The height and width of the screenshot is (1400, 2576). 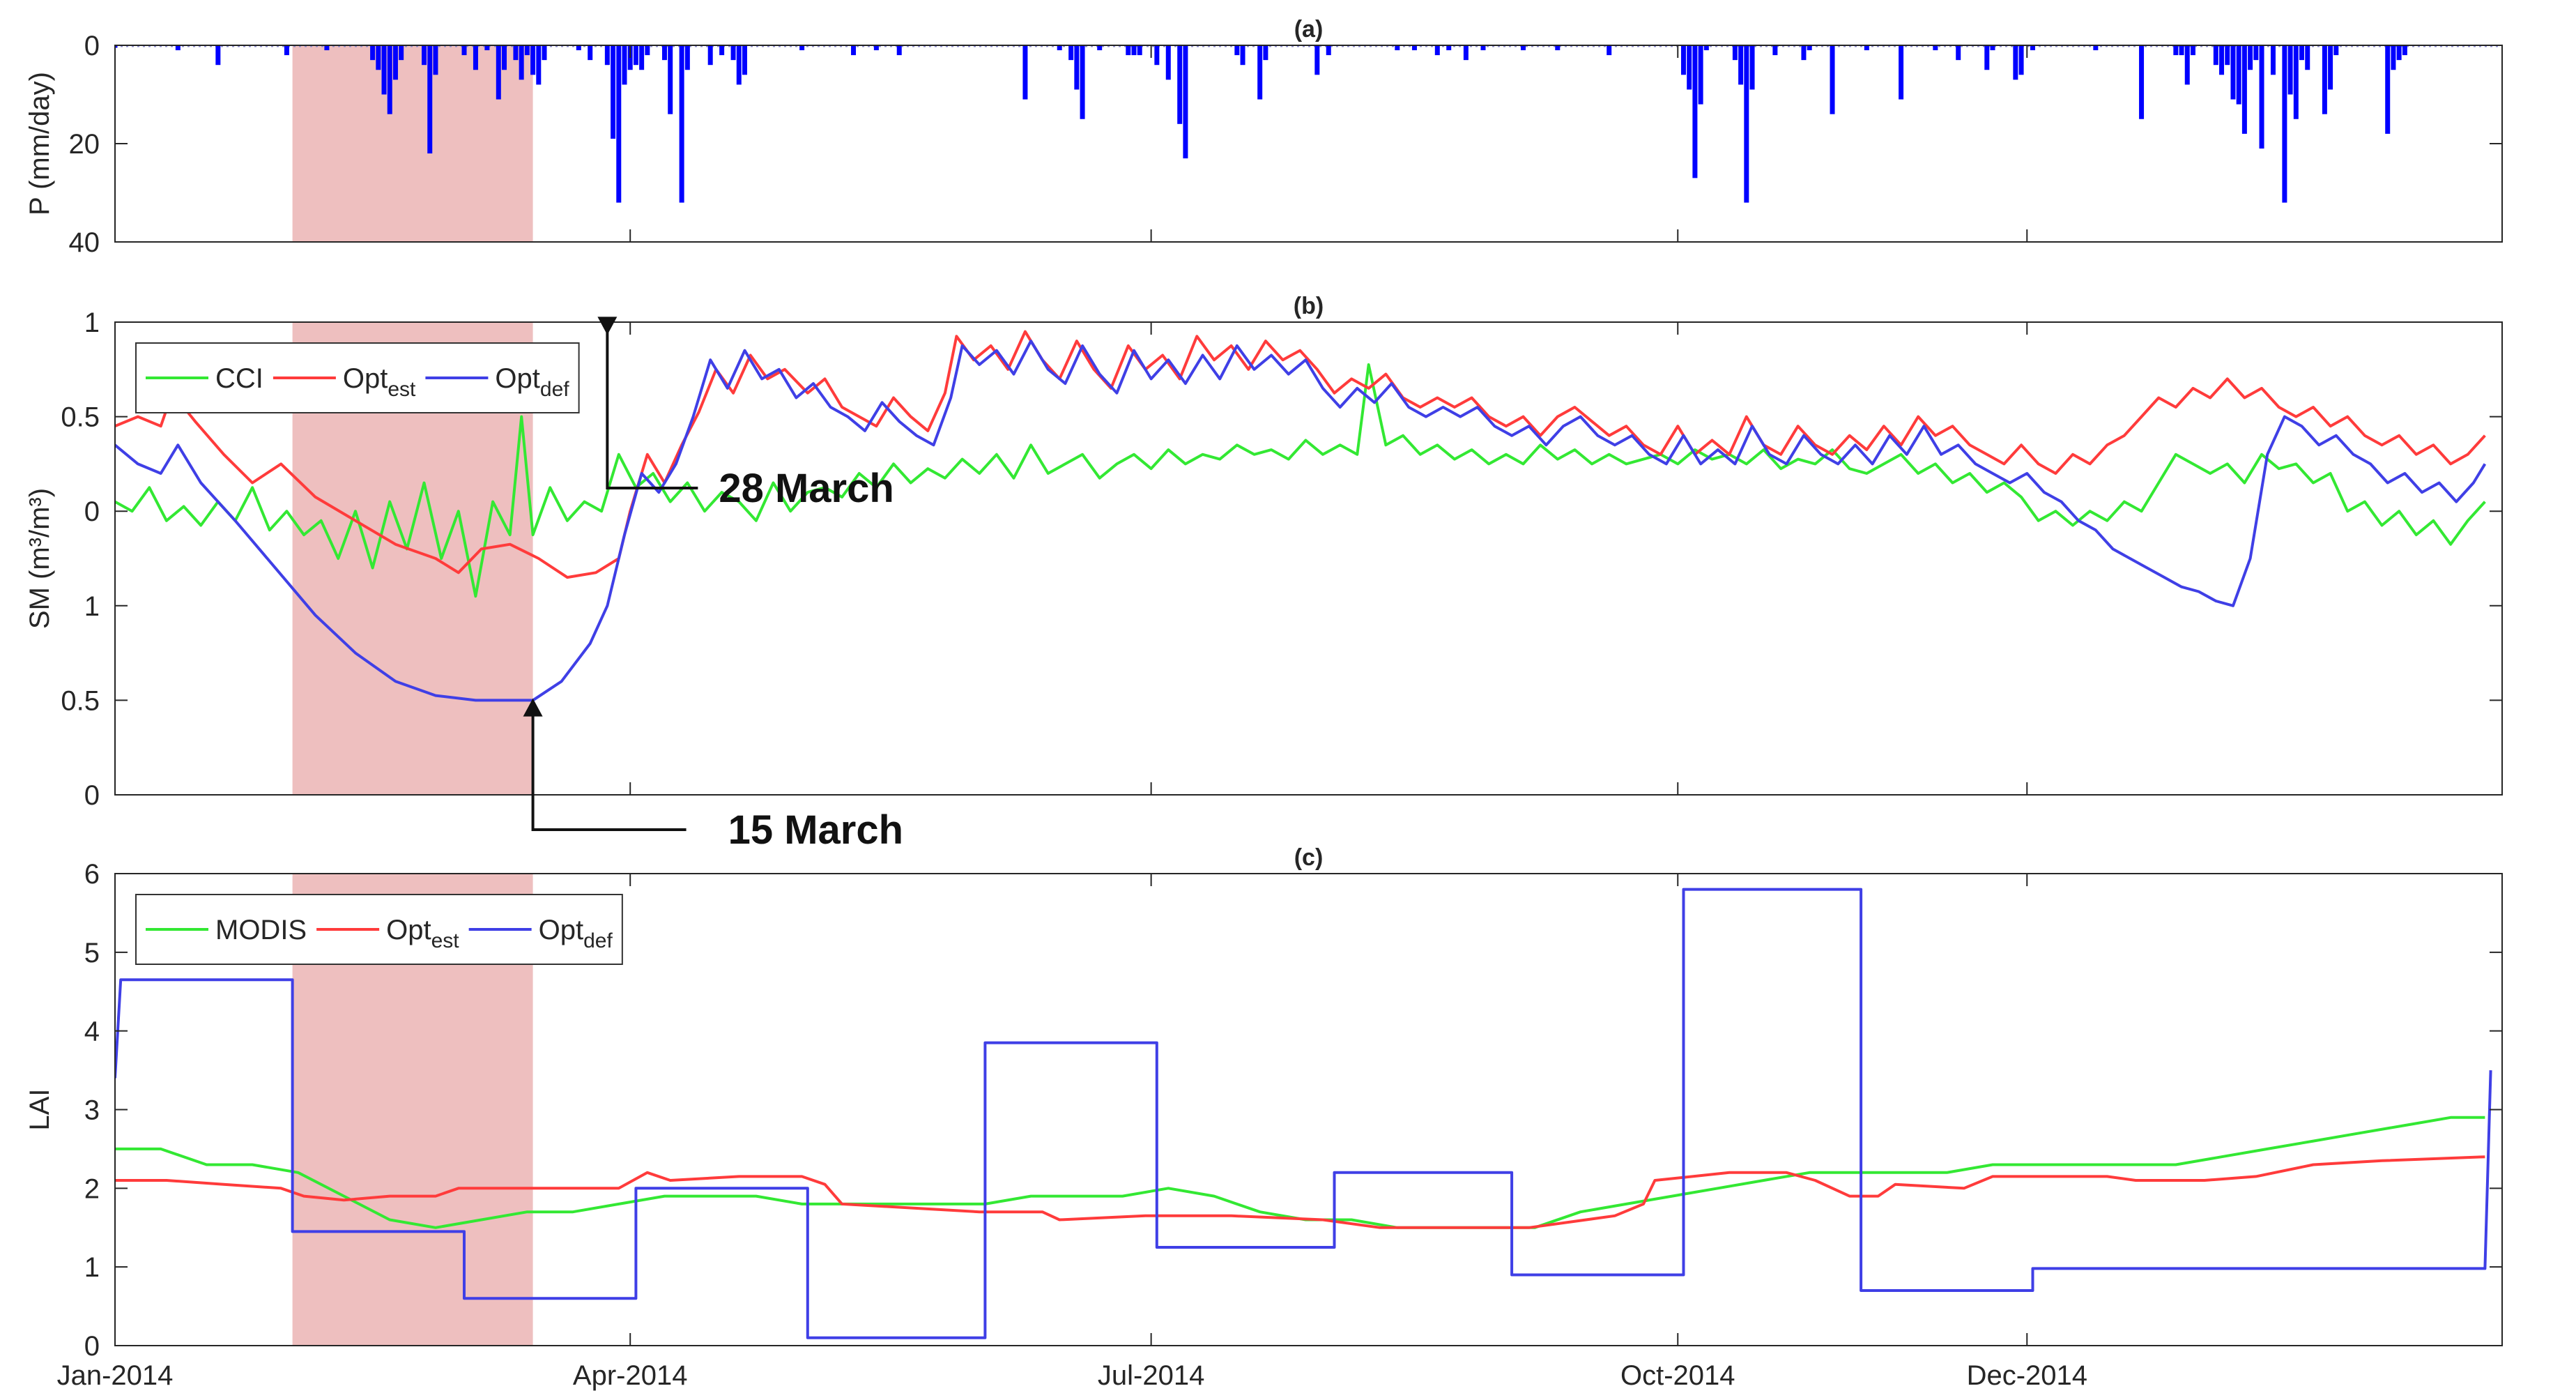 I want to click on callout-arrowhead, so click(x=533, y=708).